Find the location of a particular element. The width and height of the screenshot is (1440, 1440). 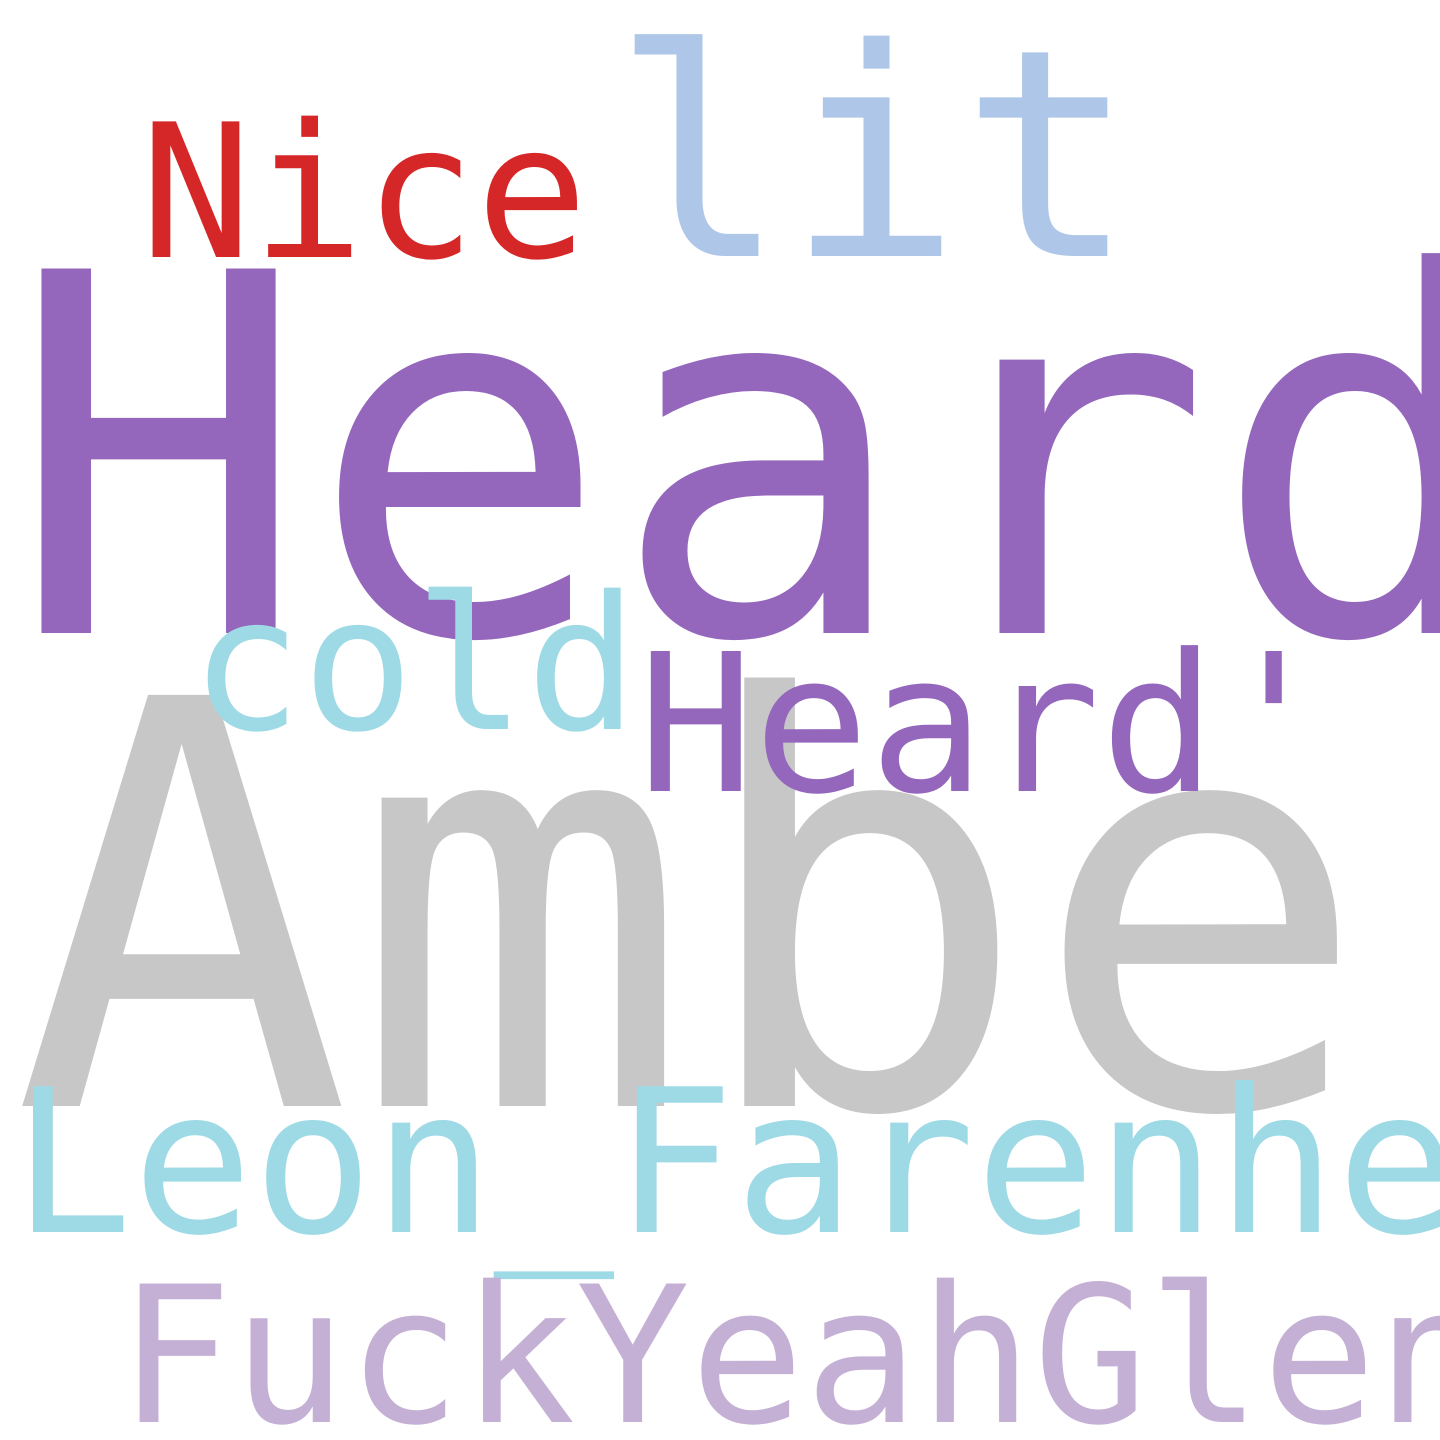

word-cold: cold is located at coordinates (414, 664).